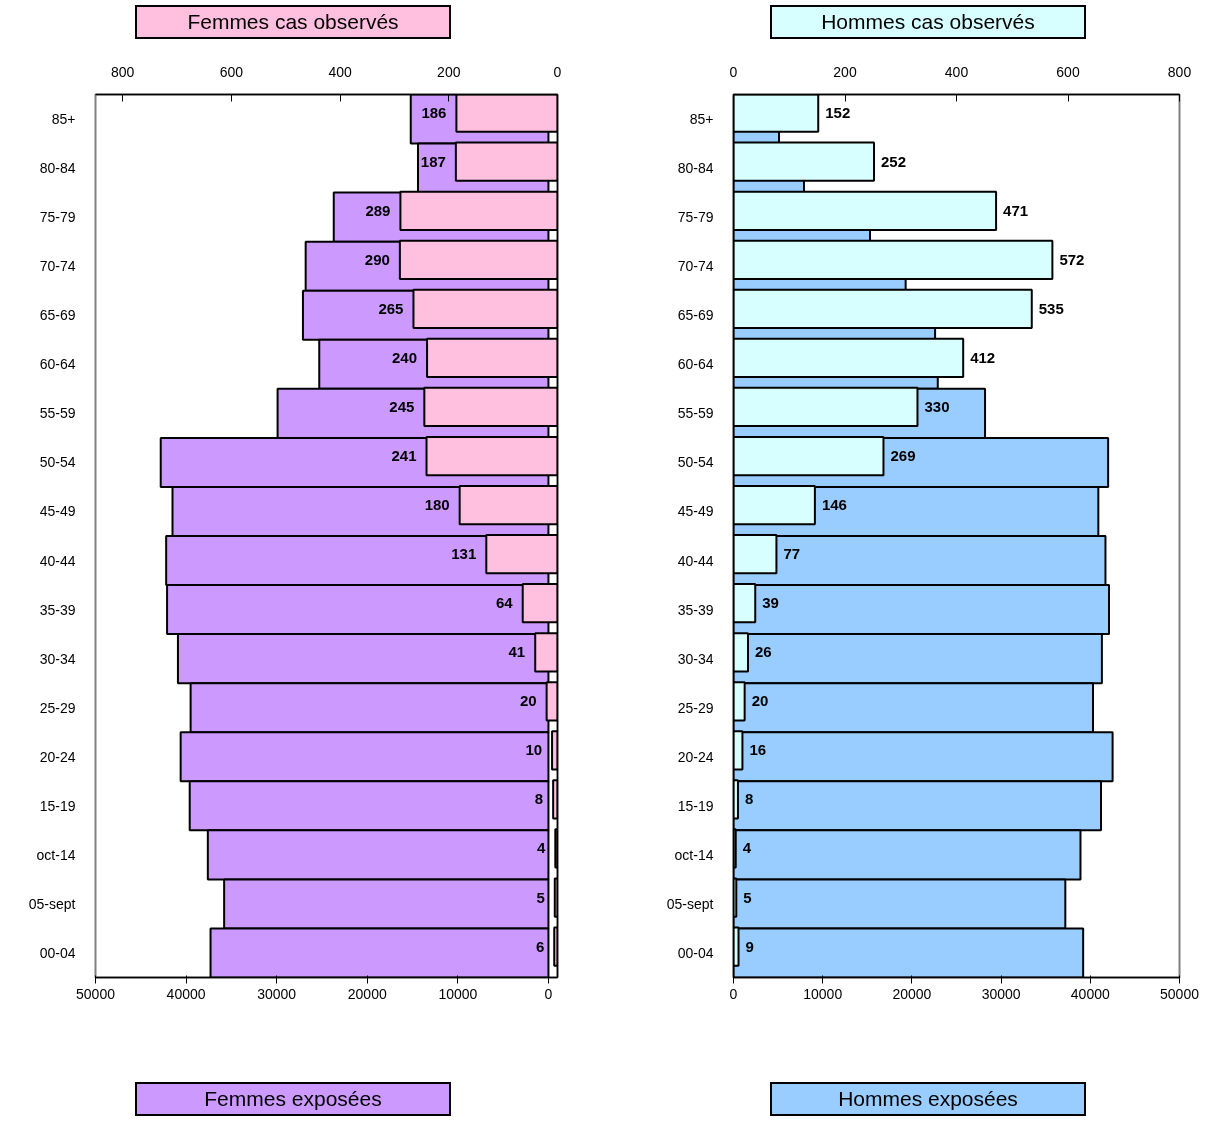 Image resolution: width=1207 pixels, height=1121 pixels. I want to click on data-label: 269, so click(903, 456).